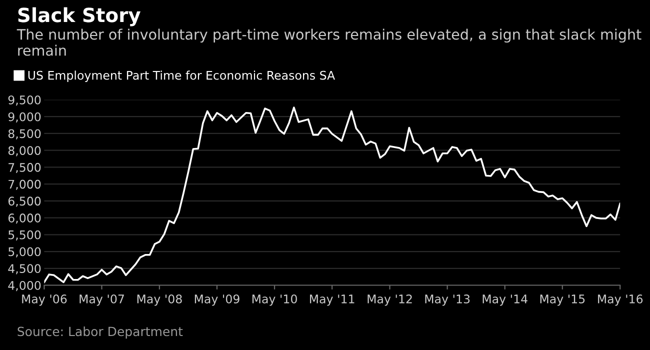  I want to click on y-tick-label: 9,000, so click(24, 117).